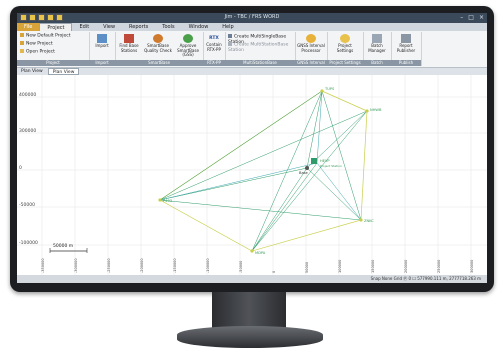 The image size is (501, 357). What do you see at coordinates (311, 63) in the screenshot?
I see `group-label-gnss: GNSS Interval` at bounding box center [311, 63].